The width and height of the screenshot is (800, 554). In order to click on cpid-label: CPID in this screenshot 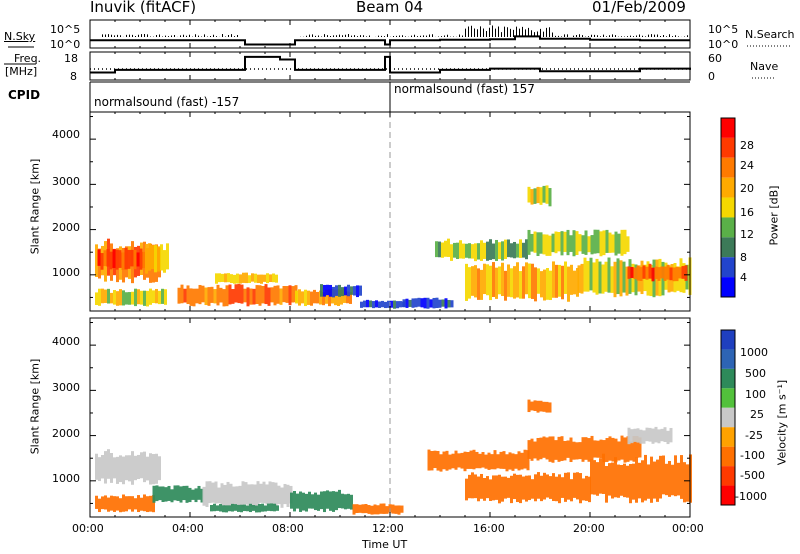, I will do `click(24, 95)`.